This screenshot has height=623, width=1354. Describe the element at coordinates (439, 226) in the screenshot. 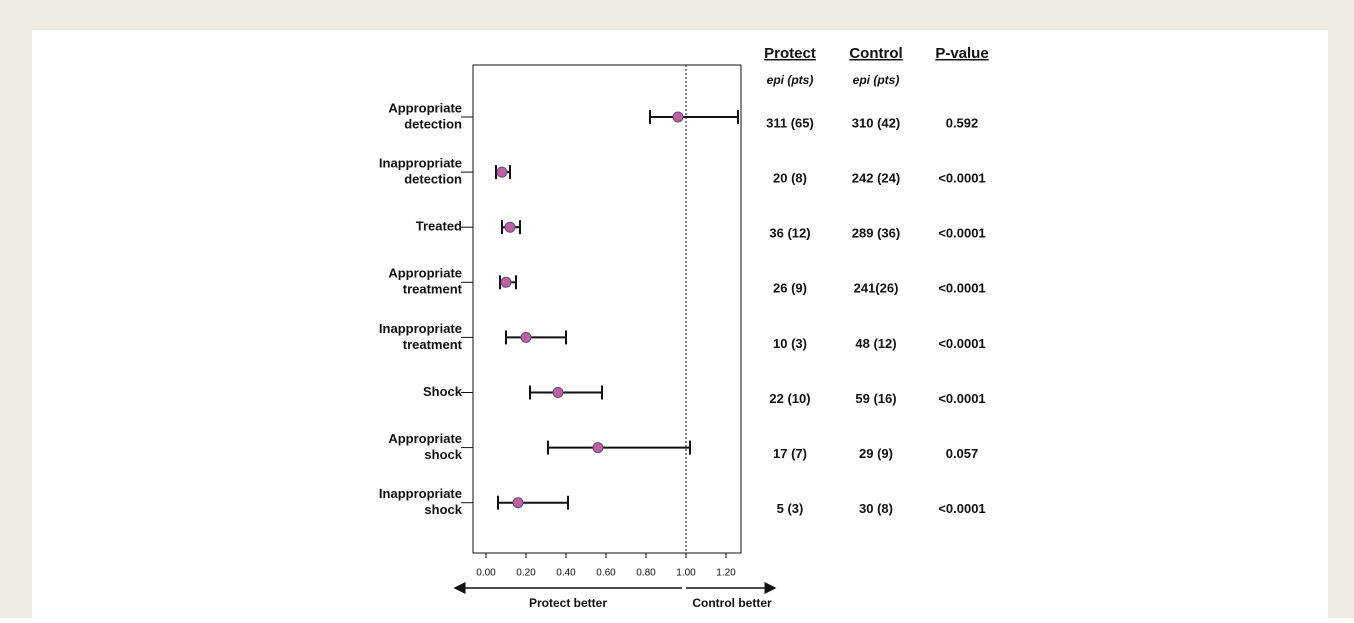

I see `y-tick-label: Treated` at that location.